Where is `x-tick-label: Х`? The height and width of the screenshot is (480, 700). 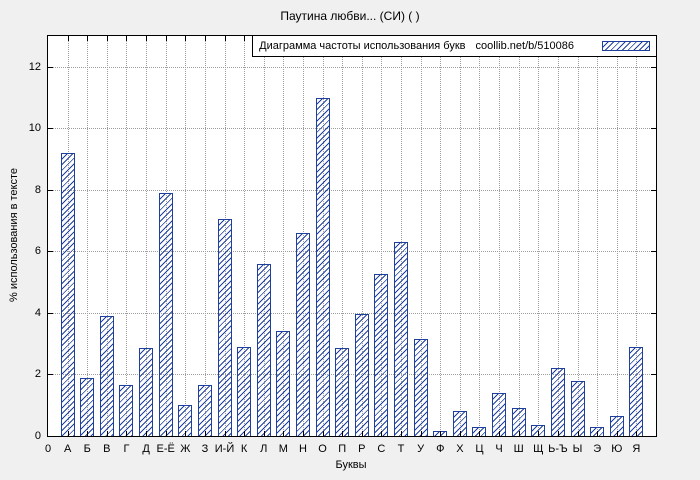 x-tick-label: Х is located at coordinates (460, 449).